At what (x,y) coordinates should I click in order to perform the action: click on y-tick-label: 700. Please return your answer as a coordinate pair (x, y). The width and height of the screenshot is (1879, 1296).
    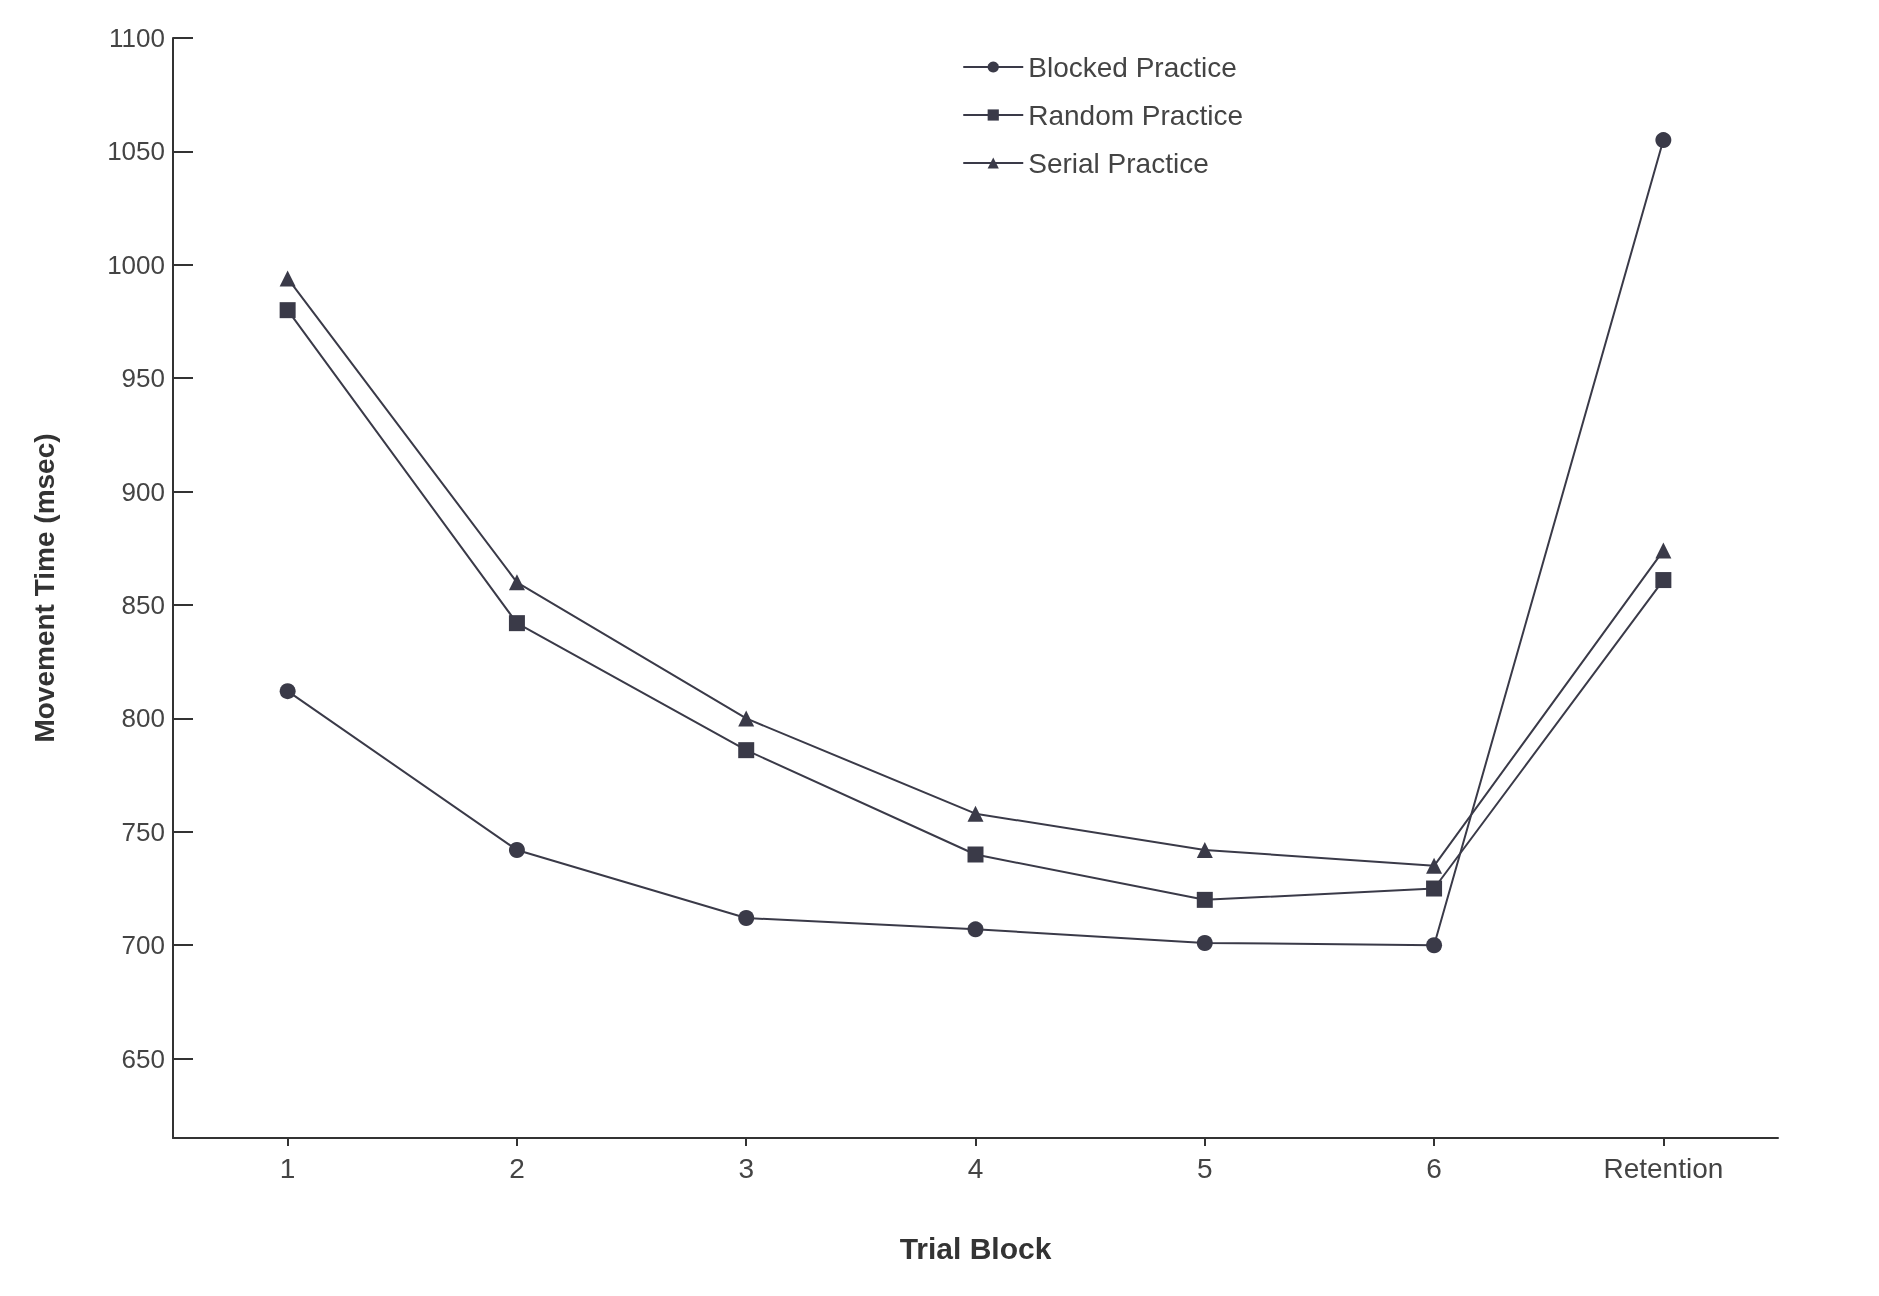
    Looking at the image, I should click on (143, 945).